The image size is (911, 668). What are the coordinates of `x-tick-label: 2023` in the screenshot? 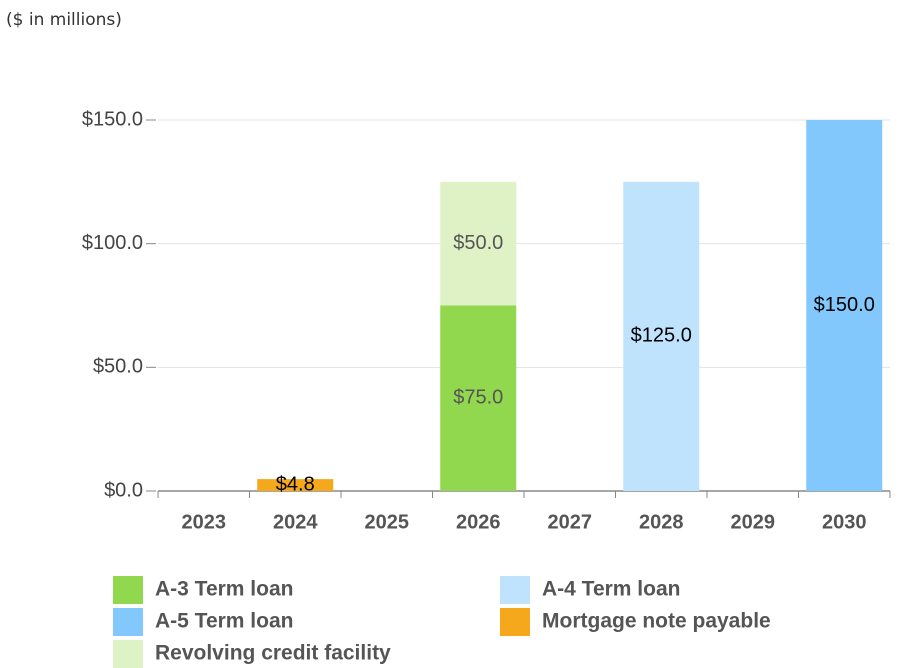 It's located at (204, 522).